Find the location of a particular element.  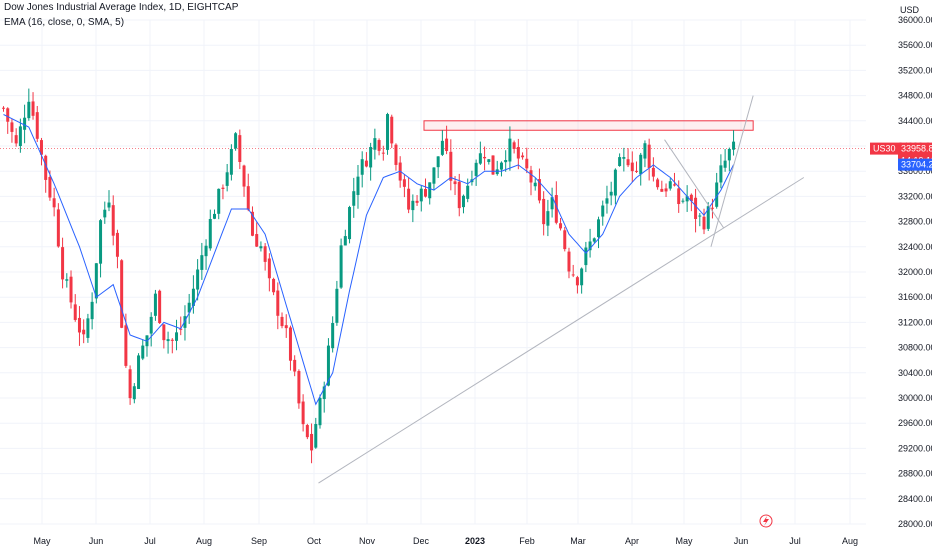

x-tick-label: Jul is located at coordinates (795, 541).